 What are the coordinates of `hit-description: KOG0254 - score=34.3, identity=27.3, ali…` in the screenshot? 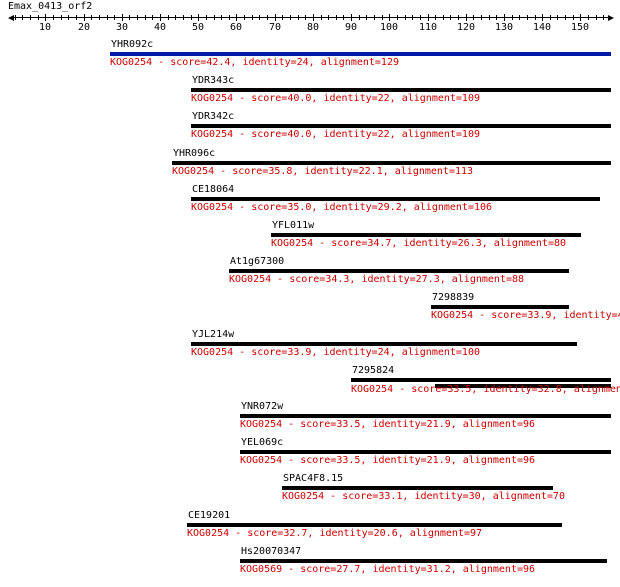 It's located at (377, 279).